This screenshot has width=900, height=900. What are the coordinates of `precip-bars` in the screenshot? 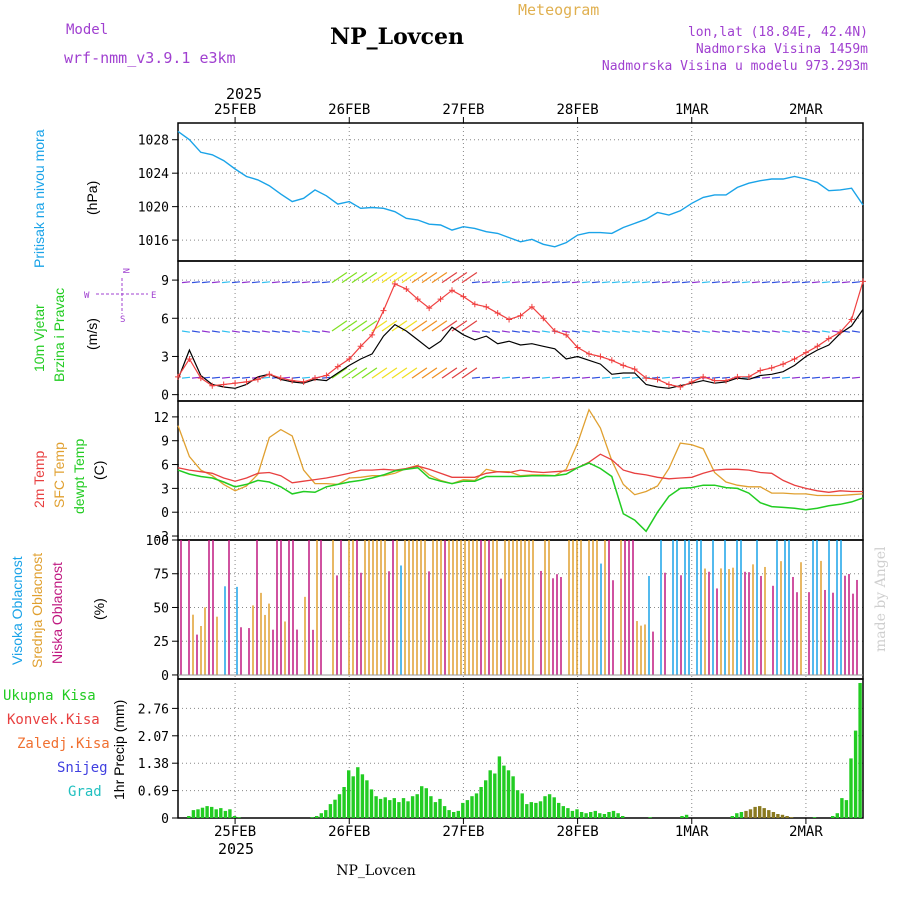 It's located at (524, 750).